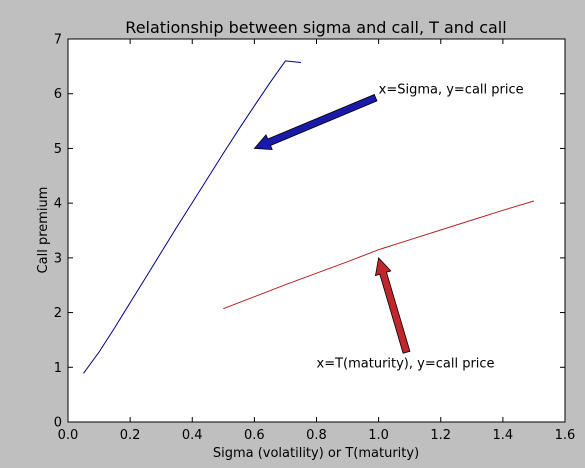 This screenshot has height=468, width=585. What do you see at coordinates (58, 149) in the screenshot?
I see `y-tick-label: 5` at bounding box center [58, 149].